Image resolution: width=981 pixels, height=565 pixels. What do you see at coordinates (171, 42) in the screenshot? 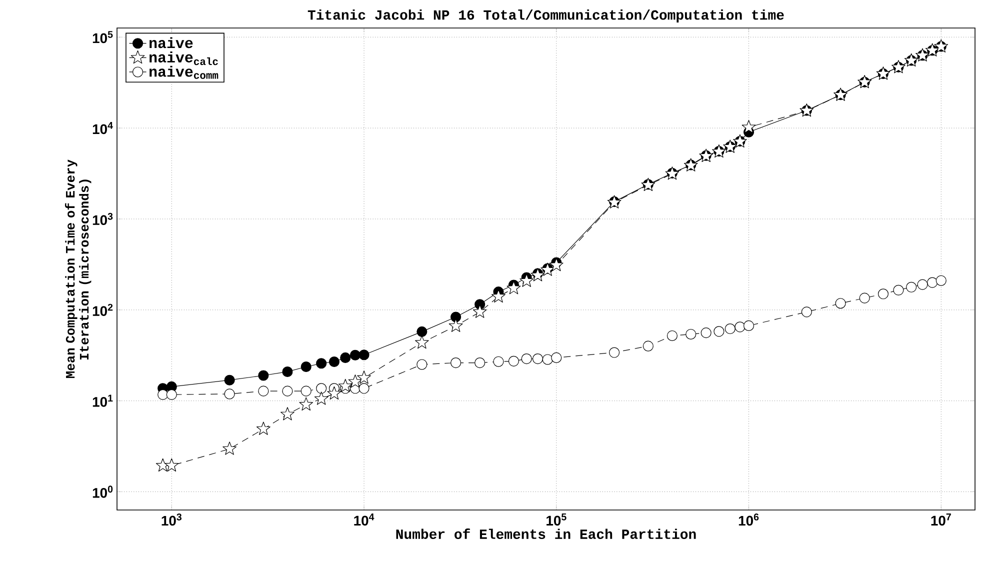
I see `legend-label: naive` at bounding box center [171, 42].